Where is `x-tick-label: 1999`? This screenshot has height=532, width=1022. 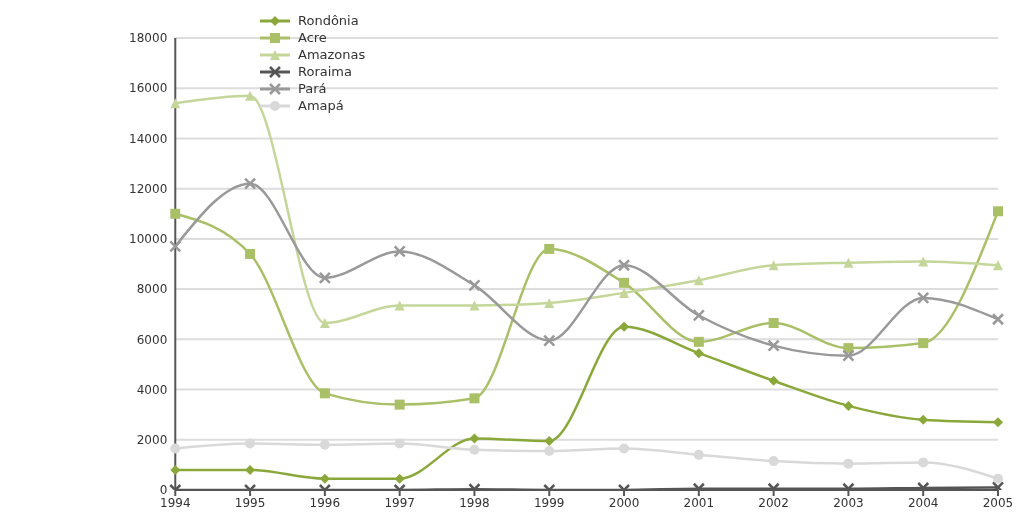
x-tick-label: 1999 is located at coordinates (549, 502).